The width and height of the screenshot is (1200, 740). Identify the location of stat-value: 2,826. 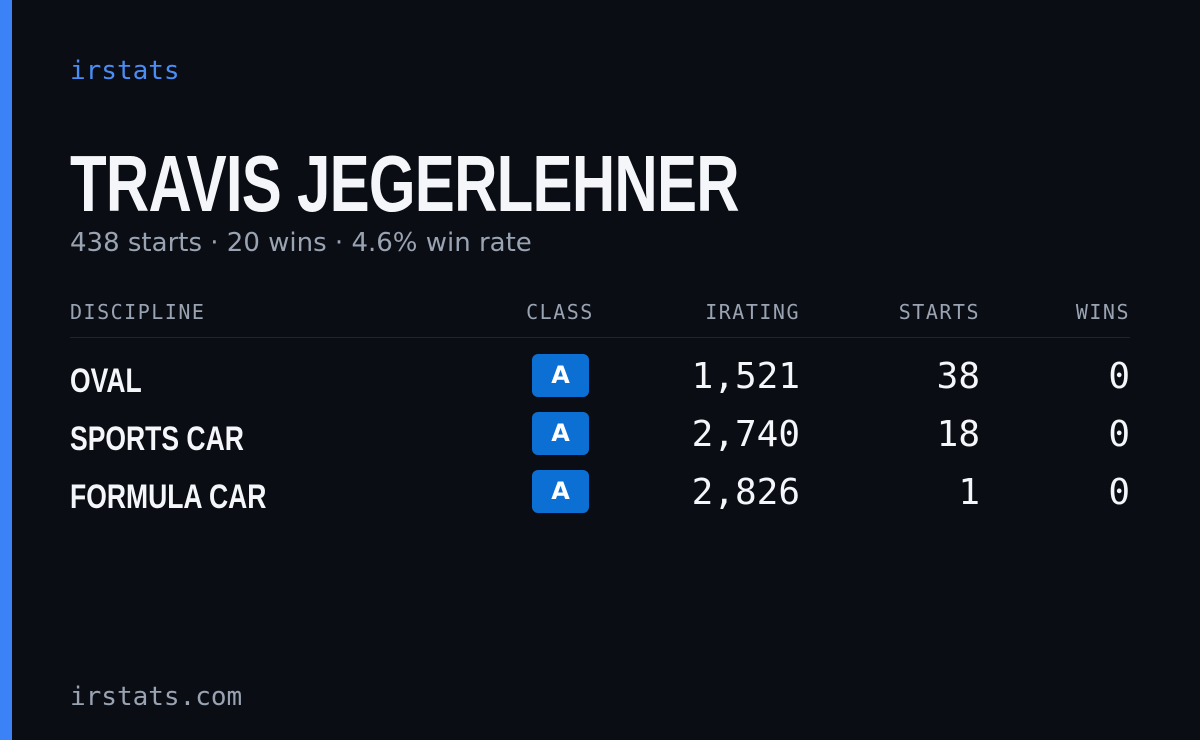
(745, 492).